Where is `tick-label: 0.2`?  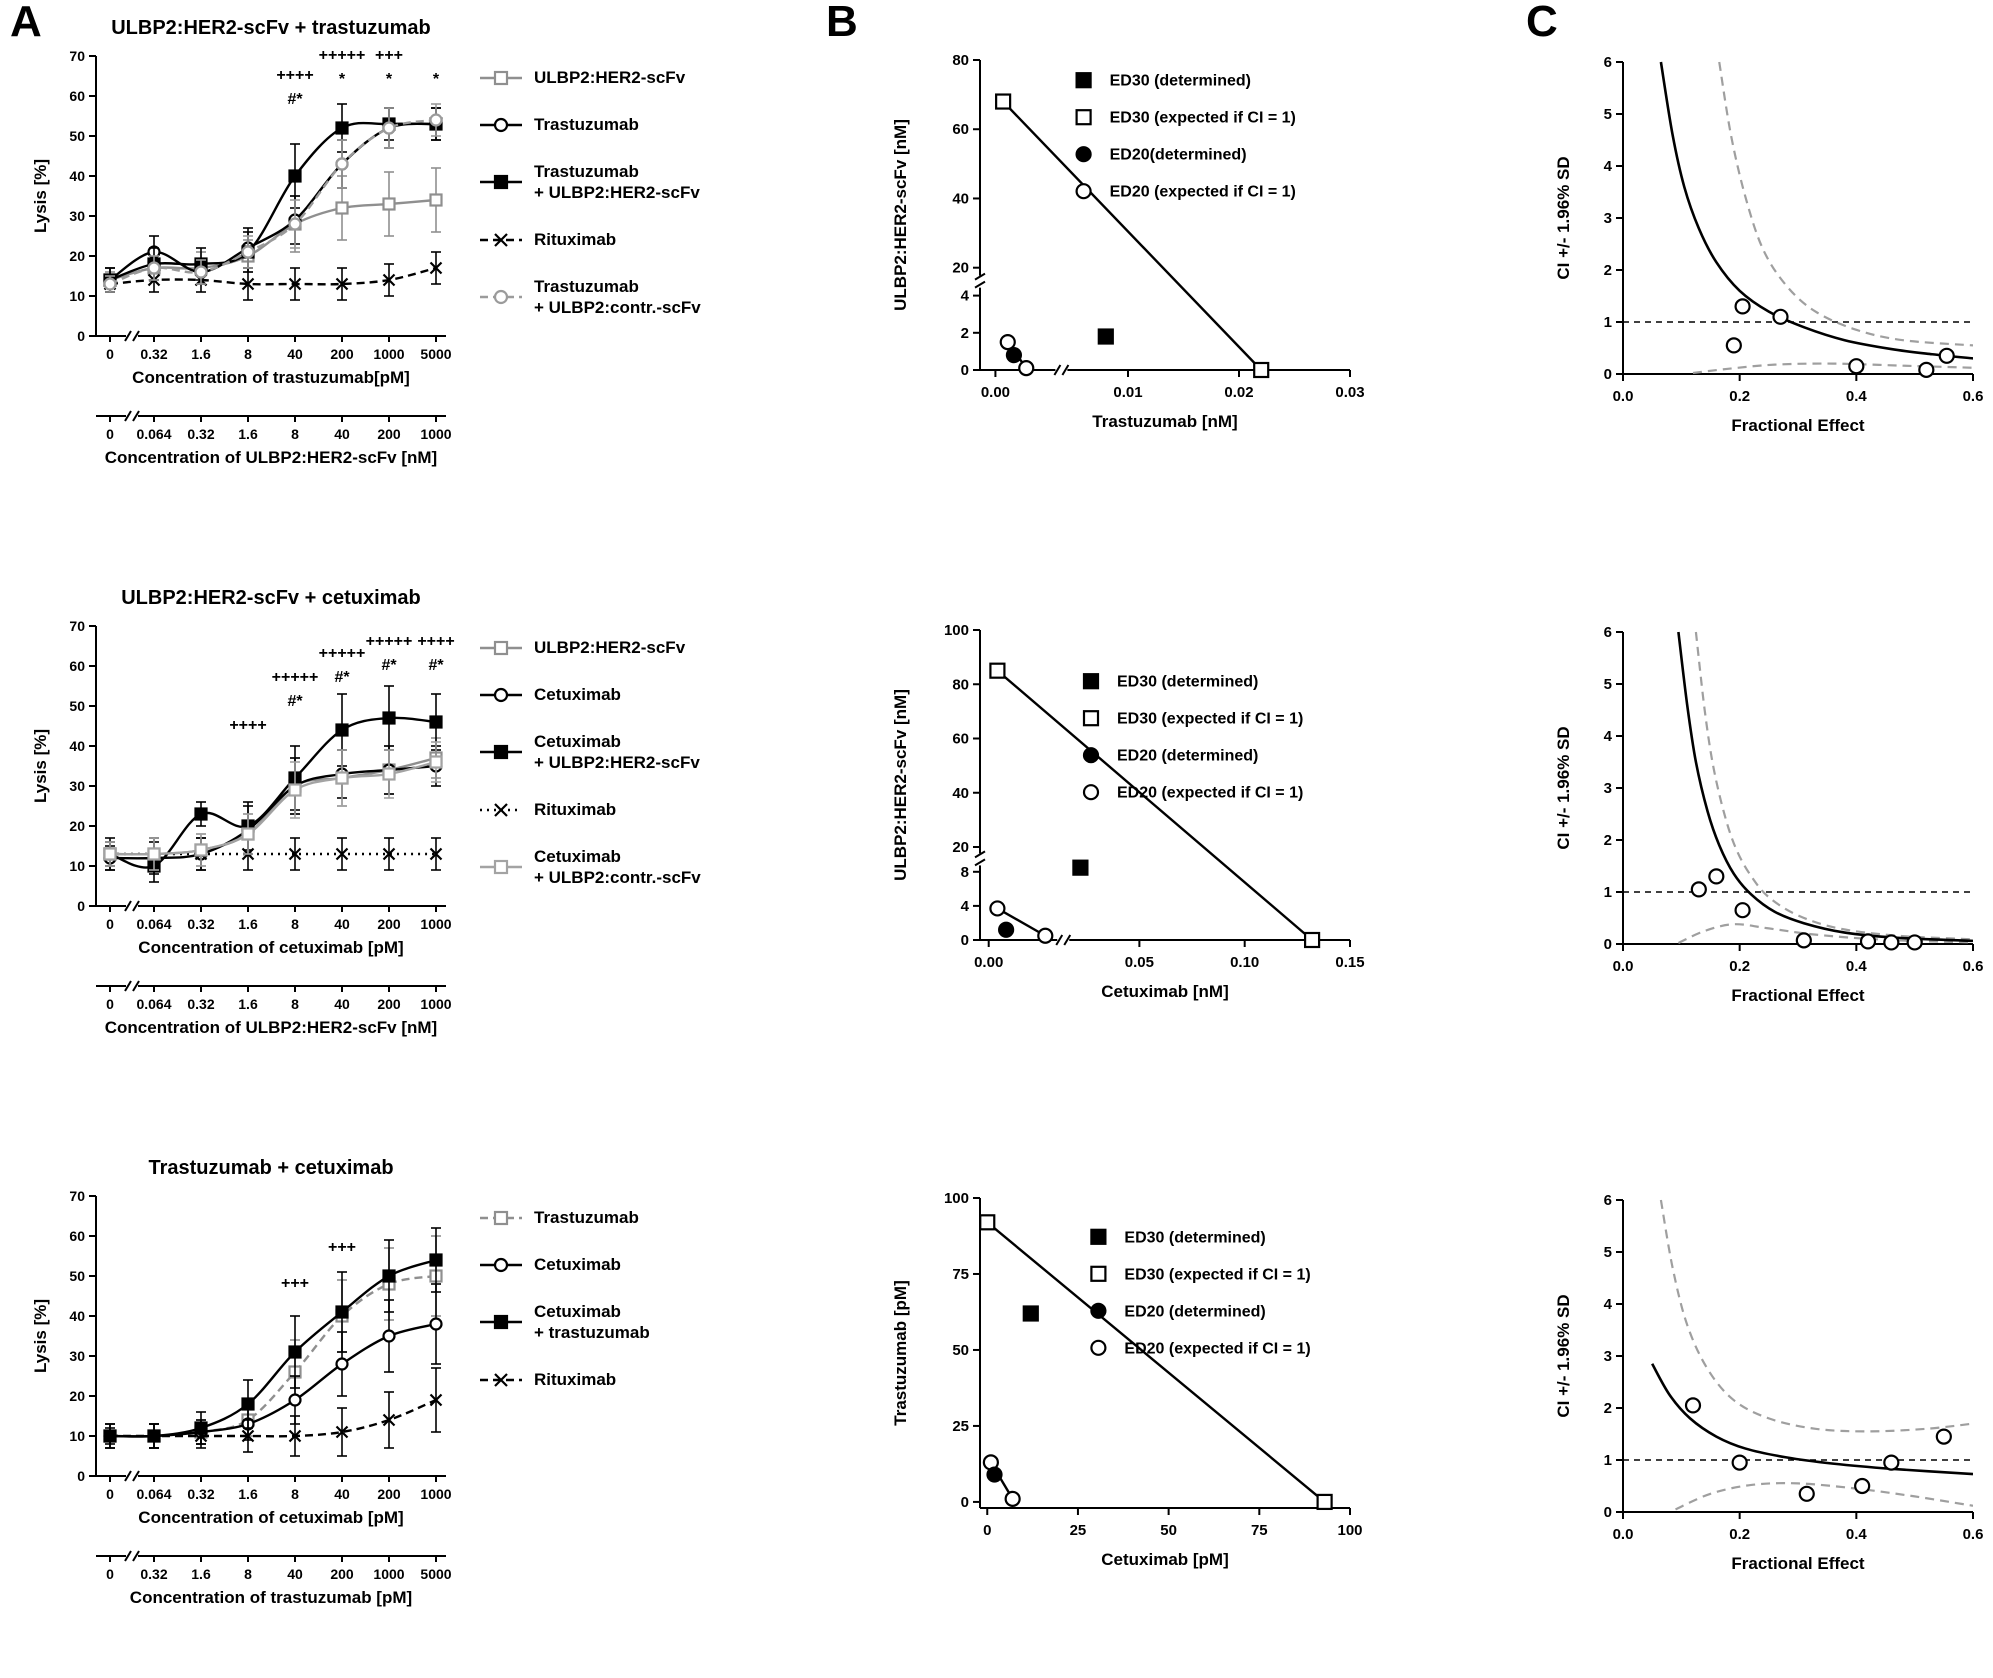
tick-label: 0.2 is located at coordinates (1739, 1534).